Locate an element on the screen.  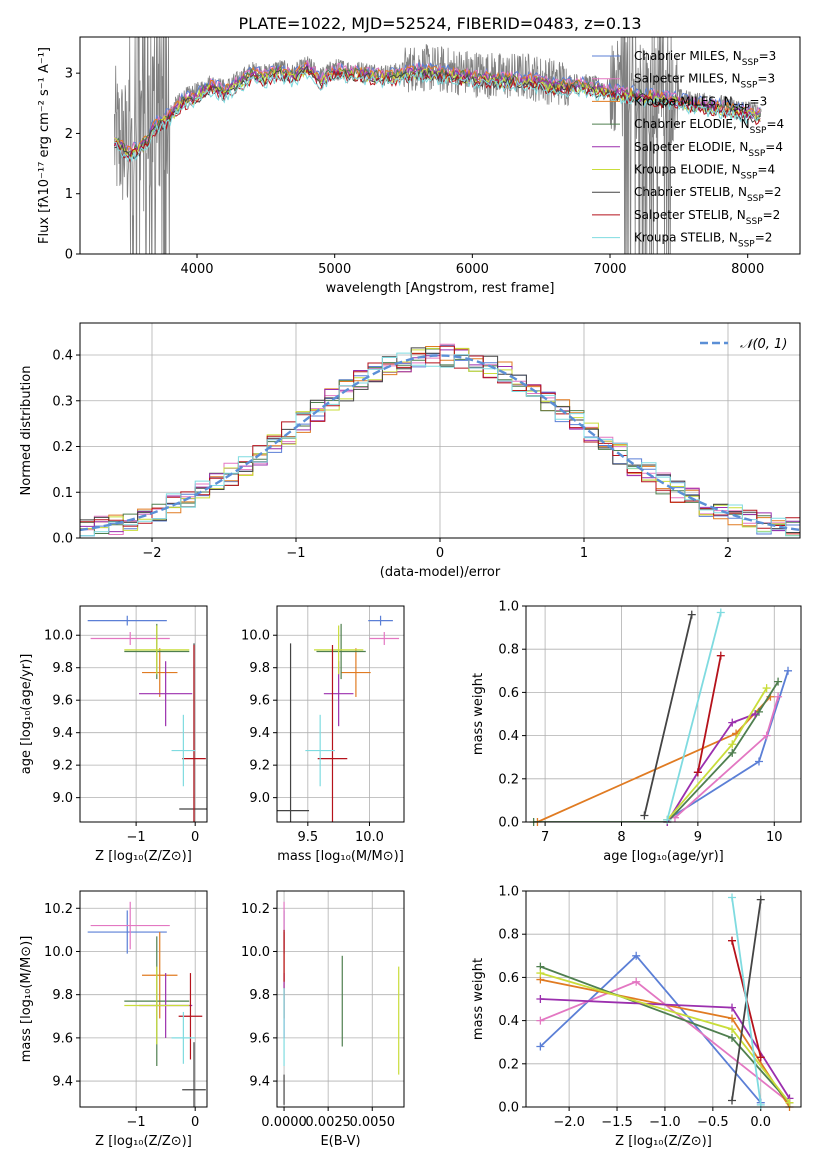
legend-entry: Chabrier STELIB, NSSP=2 is located at coordinates (708, 194).